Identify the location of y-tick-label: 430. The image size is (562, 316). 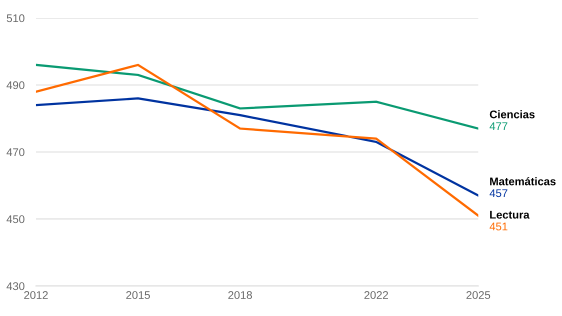
(15, 286).